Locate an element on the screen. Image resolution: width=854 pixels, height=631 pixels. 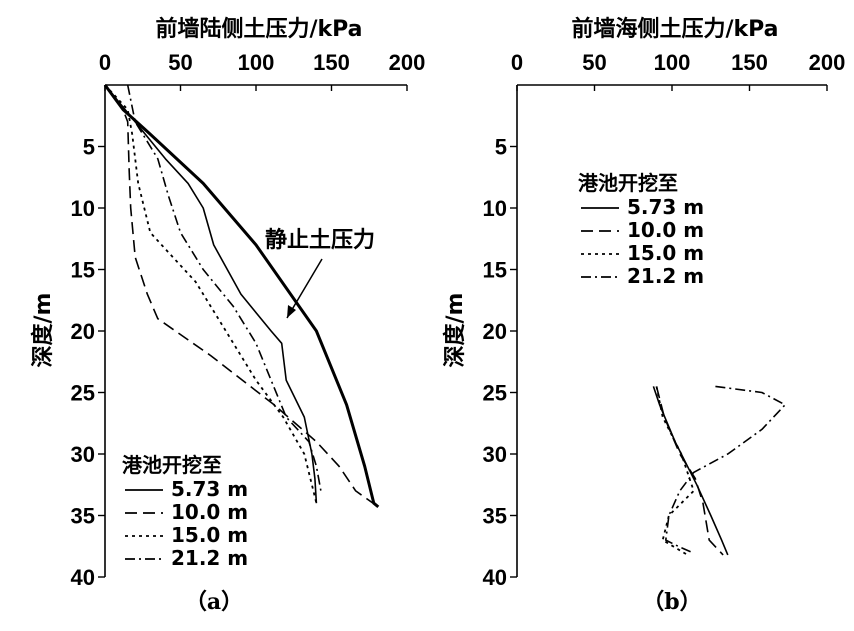
panel-a-y-tick-label: 40 is located at coordinates (83, 577).